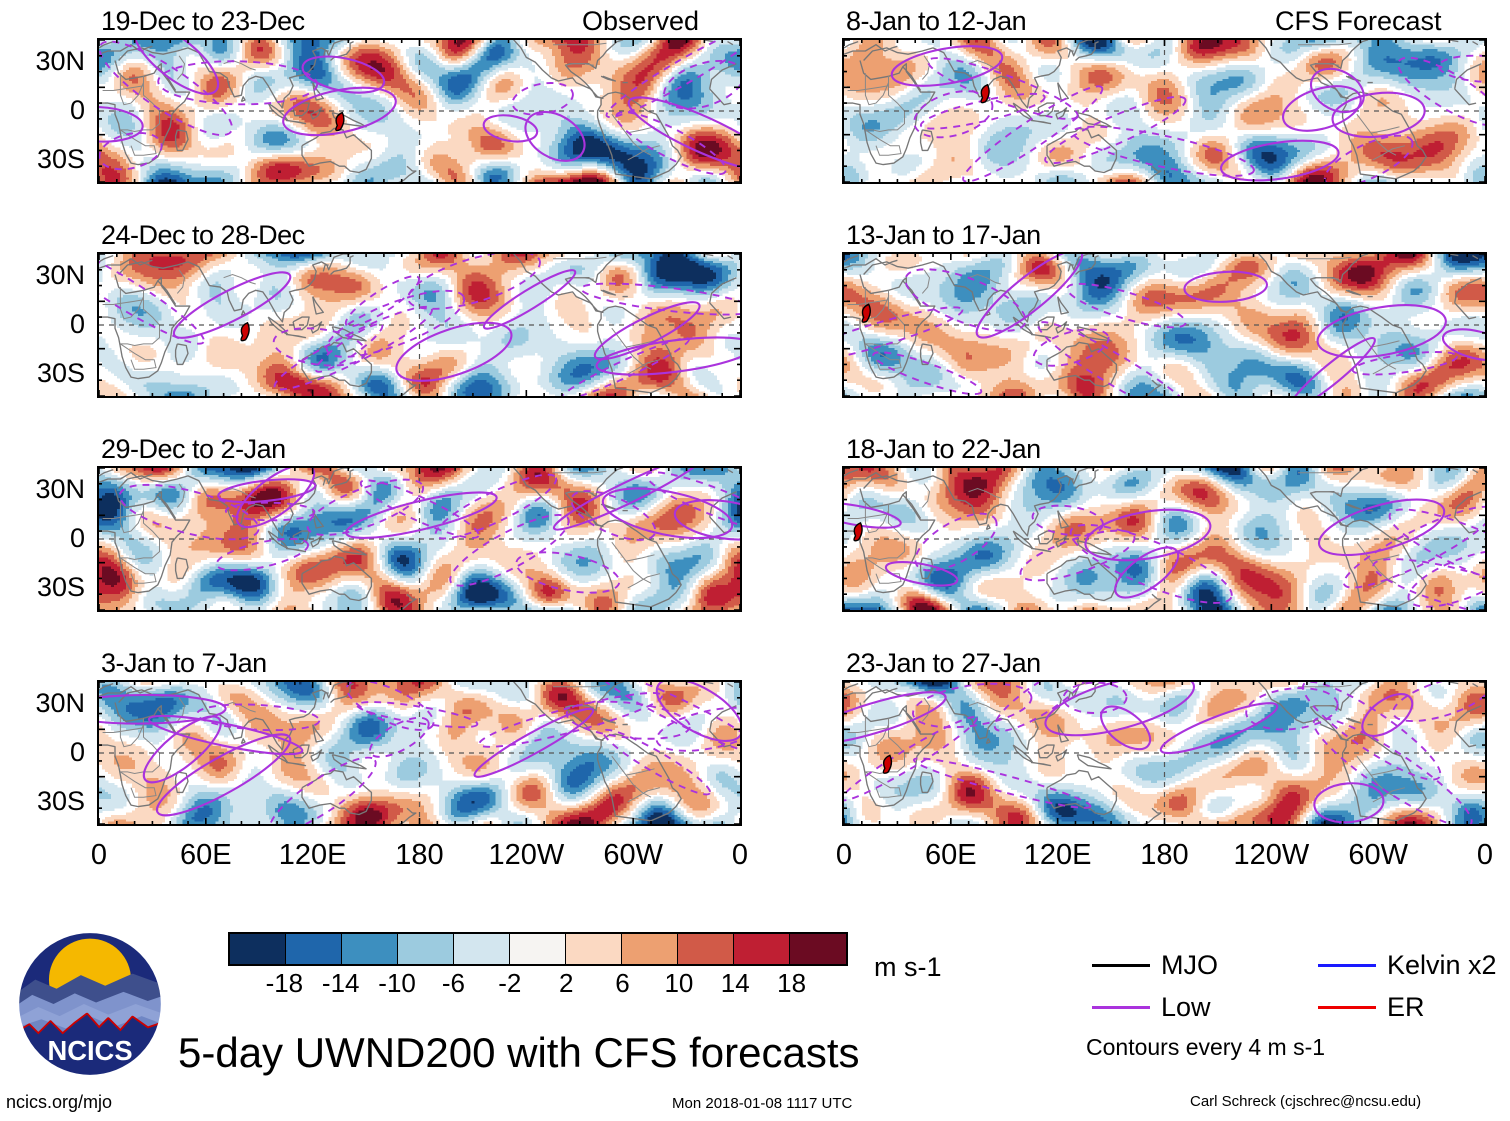 The image size is (1510, 1121). Describe the element at coordinates (679, 983) in the screenshot. I see `colorbar-tick-7: 10` at that location.